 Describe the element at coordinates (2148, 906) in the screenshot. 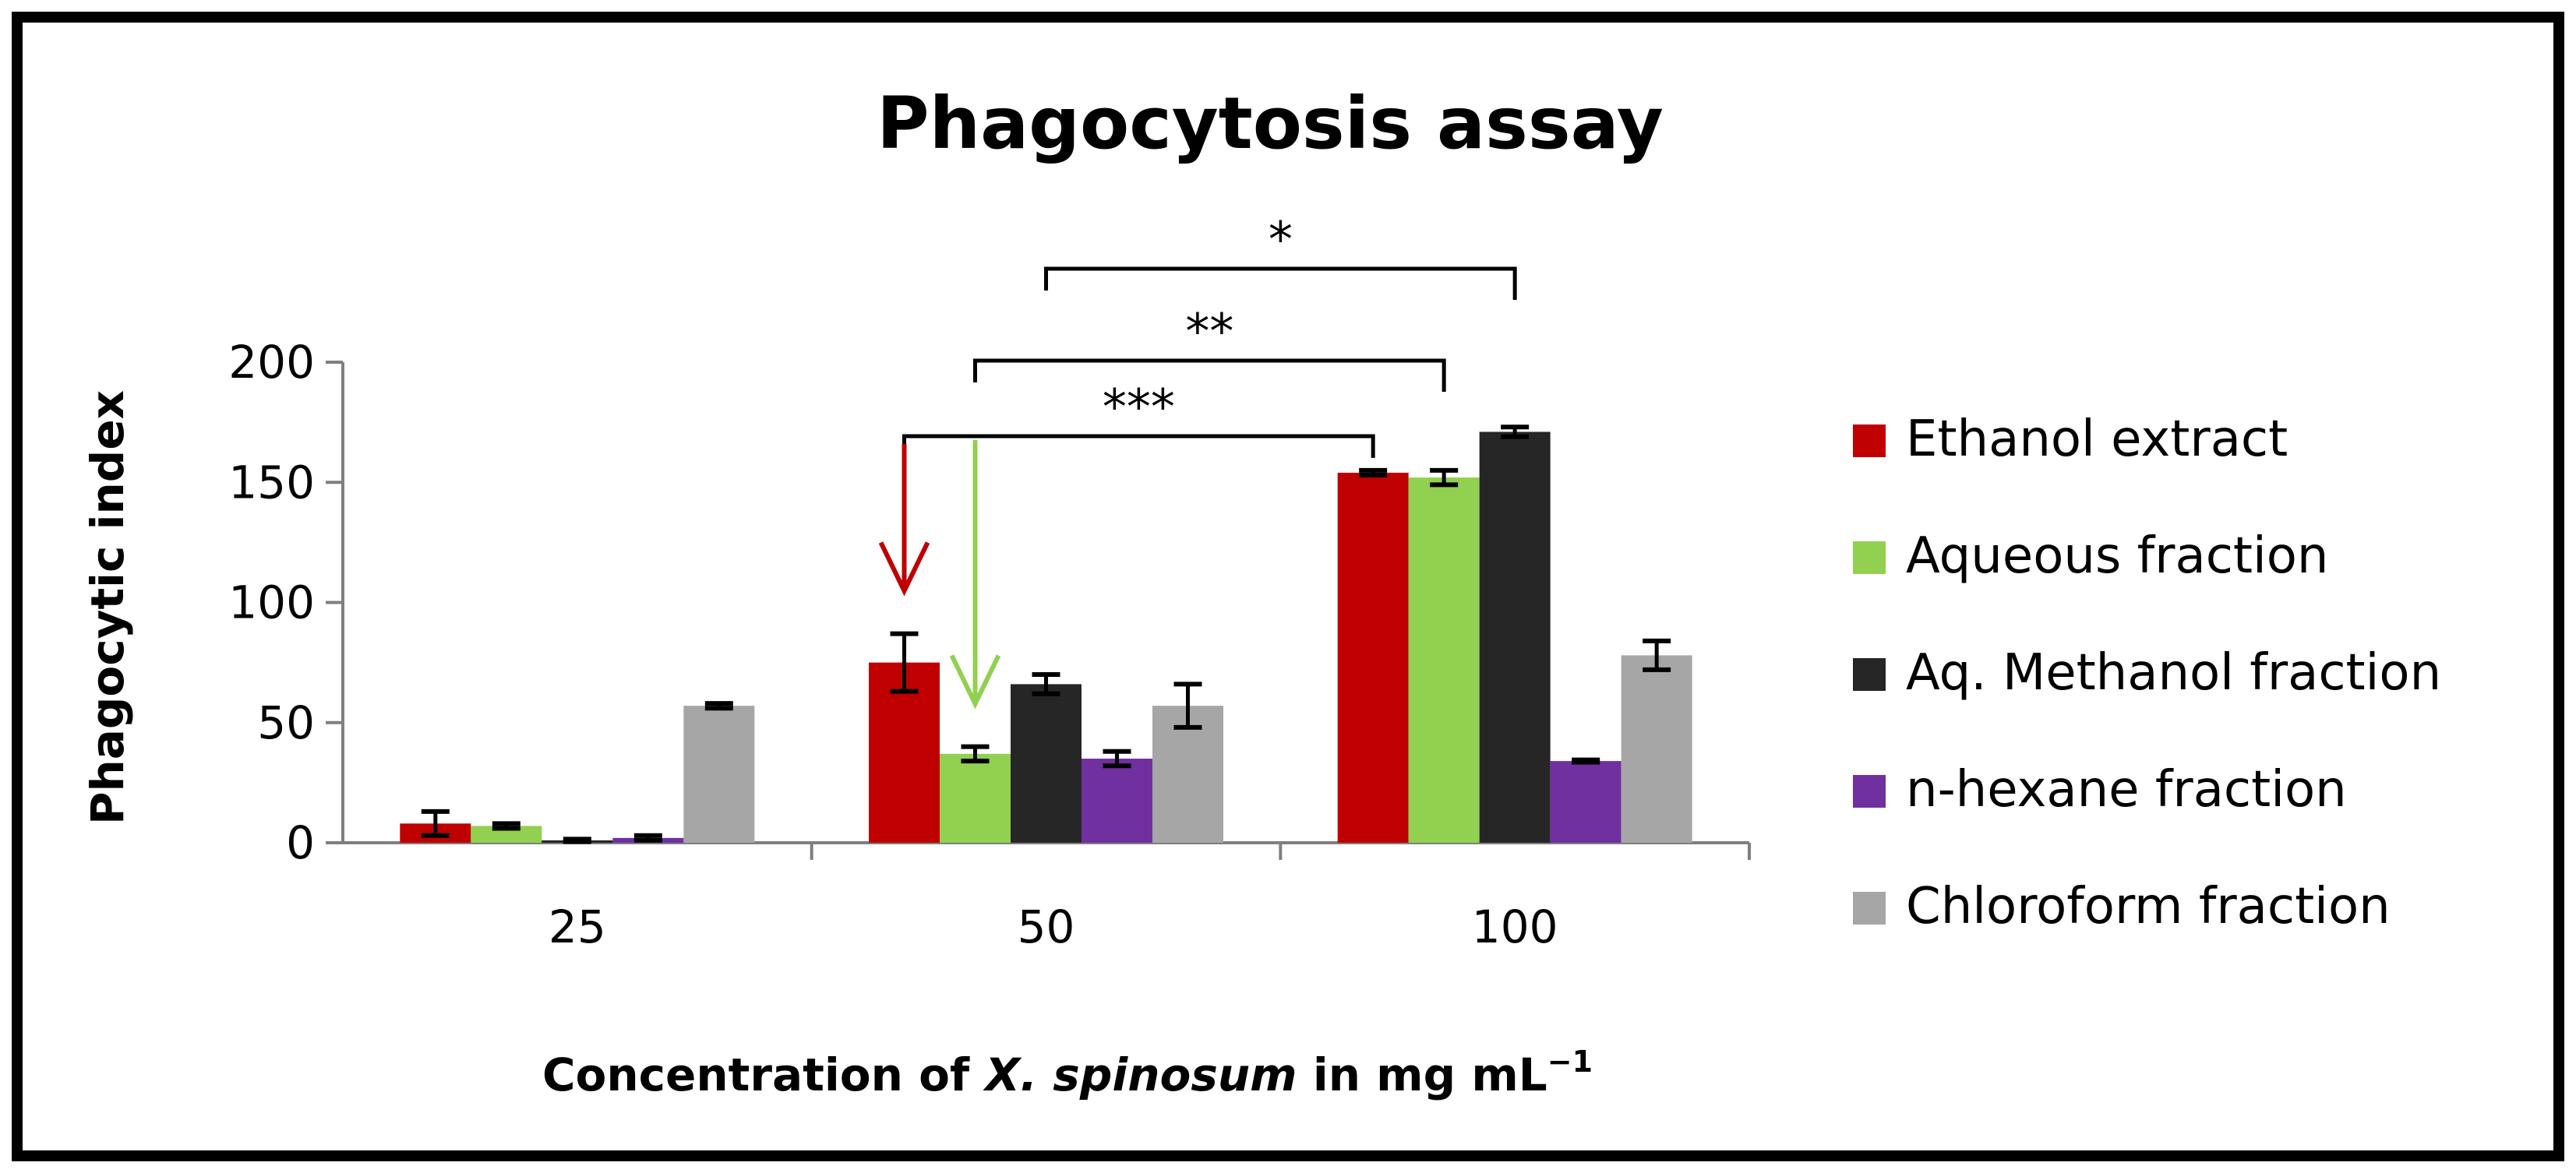

I see `legend-label: Chloroform fraction` at that location.